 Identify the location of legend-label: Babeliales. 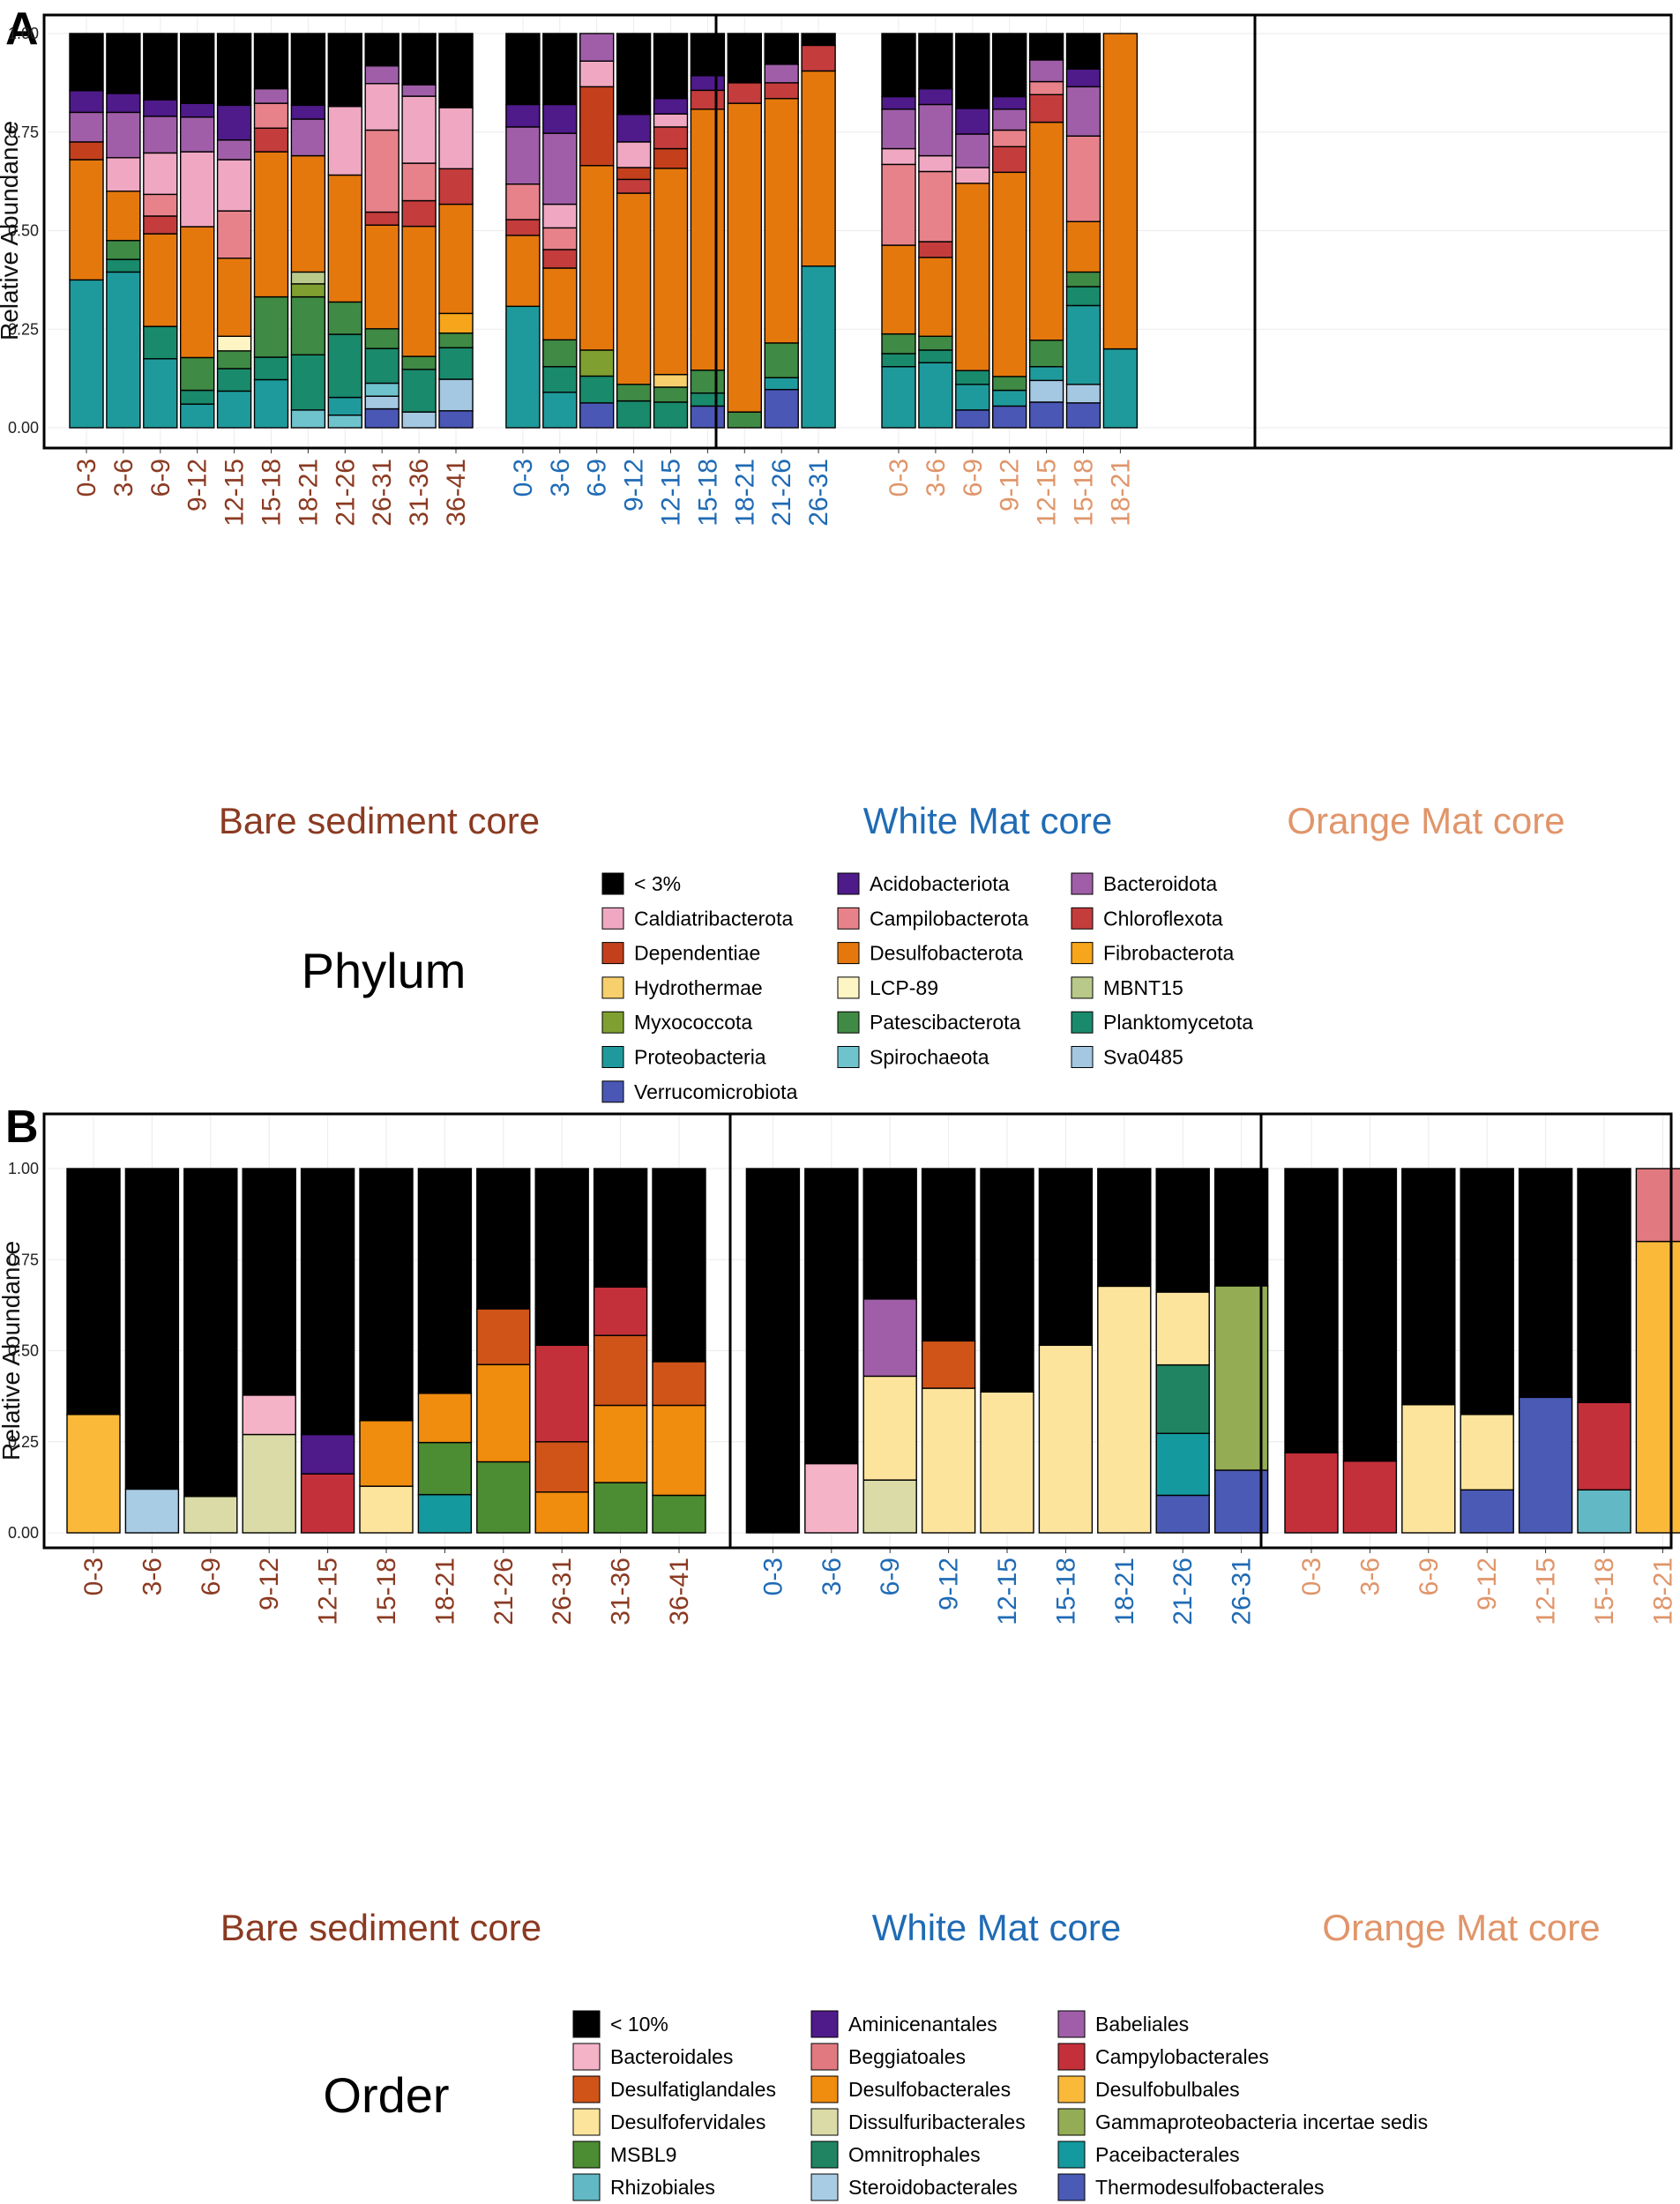
(1142, 2025).